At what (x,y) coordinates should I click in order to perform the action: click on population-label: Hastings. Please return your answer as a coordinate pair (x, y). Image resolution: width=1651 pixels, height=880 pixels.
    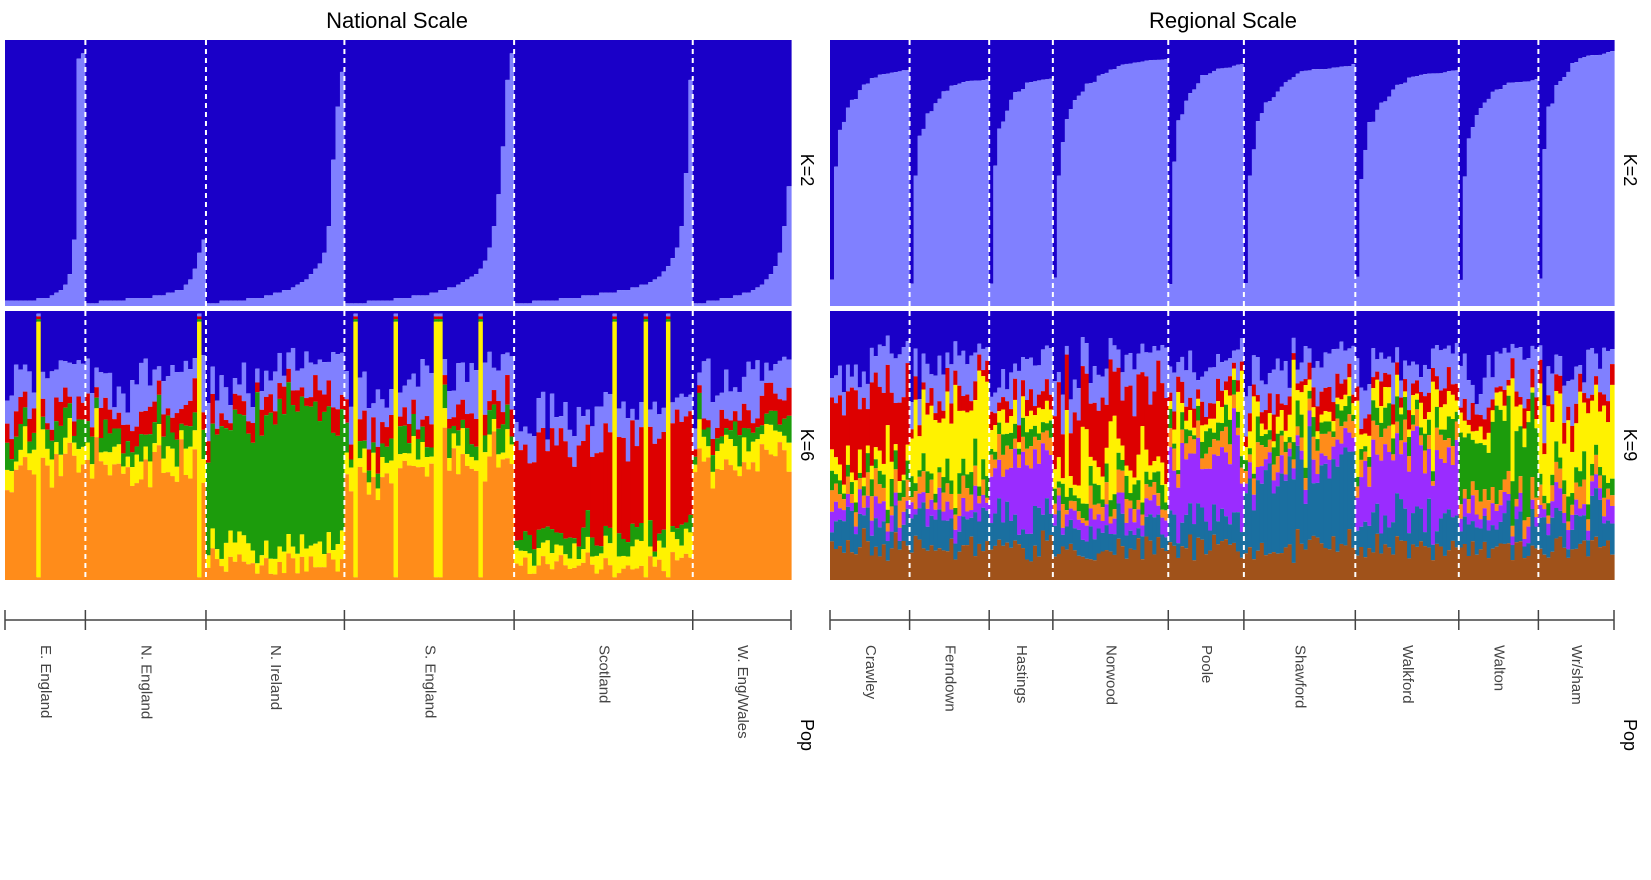
    Looking at the image, I should click on (1021, 674).